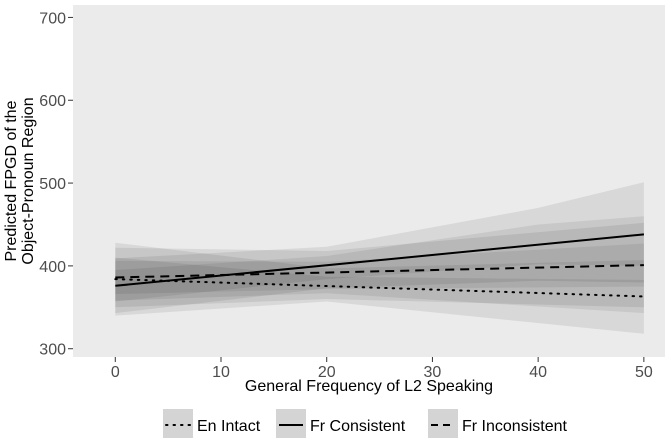  I want to click on y-tick-label: 700, so click(52, 18).